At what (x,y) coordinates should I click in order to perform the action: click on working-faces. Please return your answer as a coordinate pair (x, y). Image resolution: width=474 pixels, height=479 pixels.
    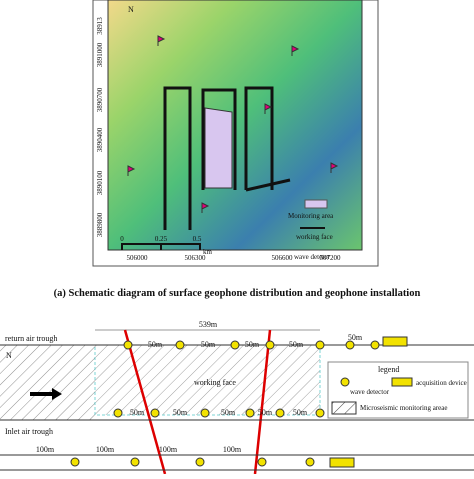
    Looking at the image, I should click on (227, 158).